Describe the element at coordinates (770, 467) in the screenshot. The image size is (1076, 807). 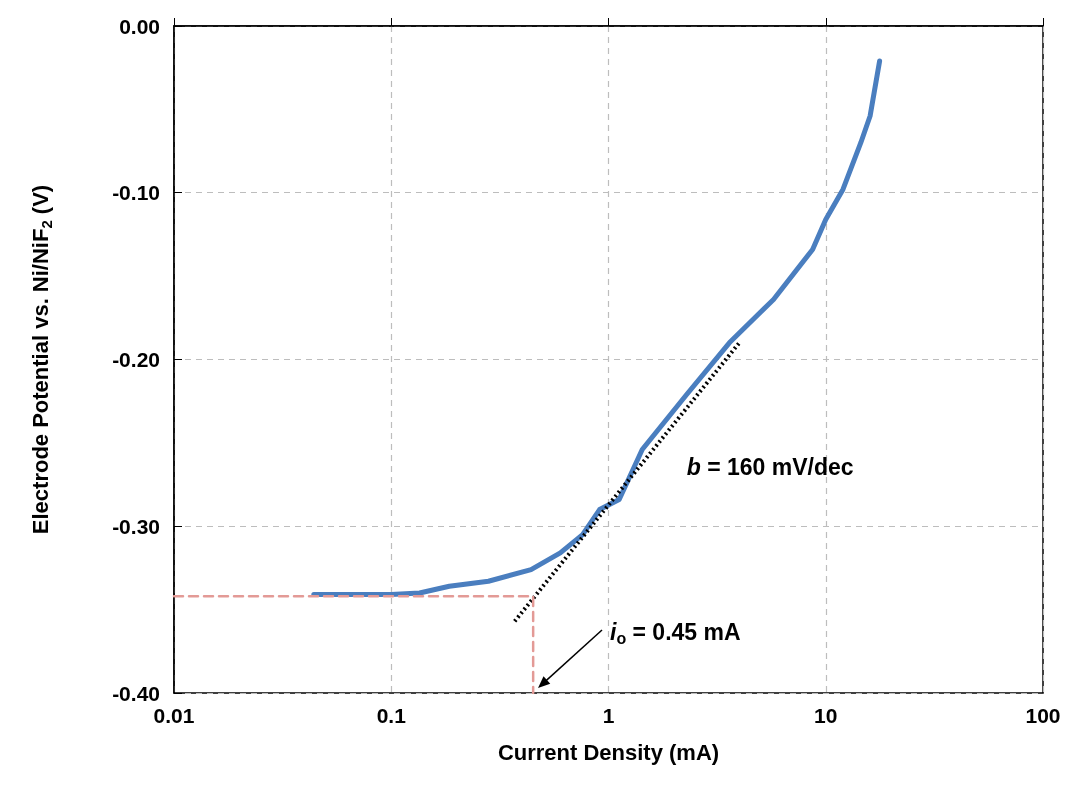
I see `annotation: b = 160 mV/dec` at that location.